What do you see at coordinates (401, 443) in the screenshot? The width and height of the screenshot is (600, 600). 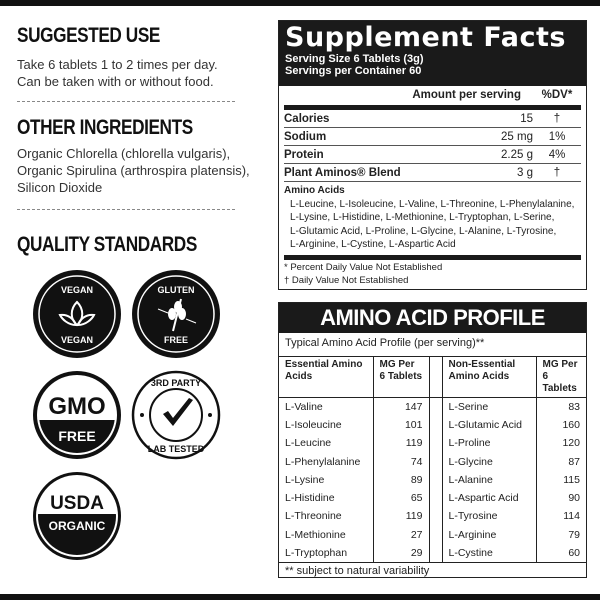 I see `essential-amino-mg: 119` at bounding box center [401, 443].